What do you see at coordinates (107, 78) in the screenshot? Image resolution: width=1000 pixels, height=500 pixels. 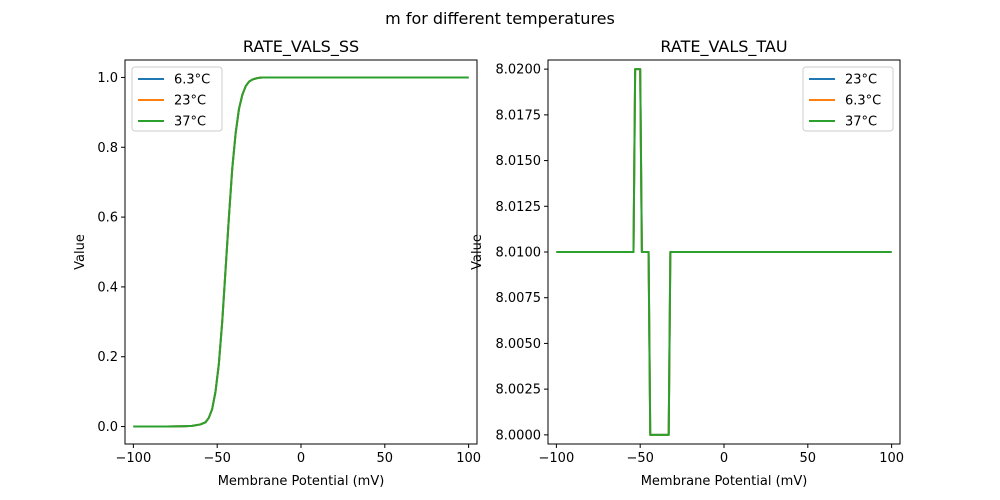 I see `y-tick-label: 1.0` at bounding box center [107, 78].